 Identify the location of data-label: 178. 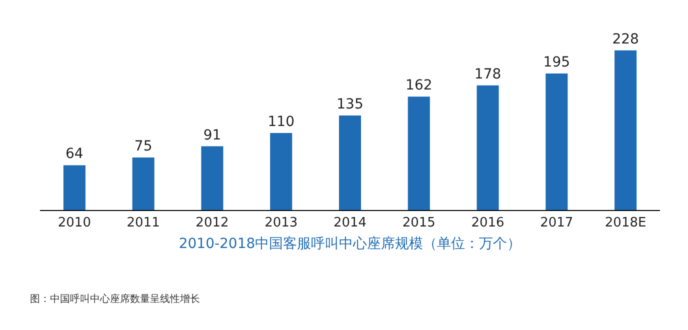
(488, 74).